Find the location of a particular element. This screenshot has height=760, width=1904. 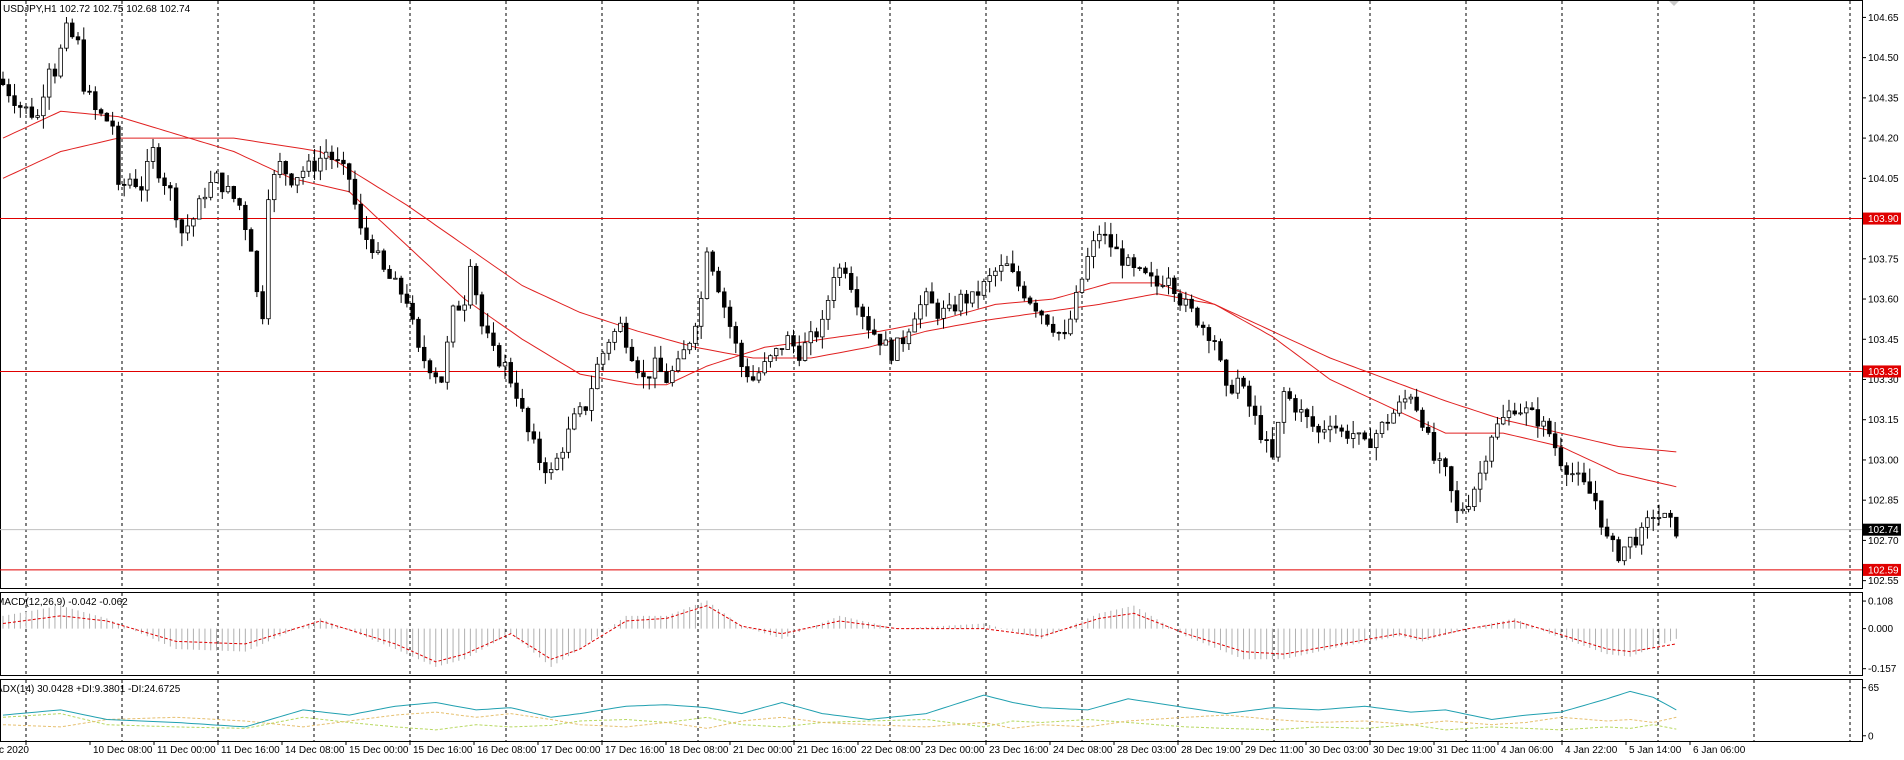

shift-marker-icon is located at coordinates (1674, 3).